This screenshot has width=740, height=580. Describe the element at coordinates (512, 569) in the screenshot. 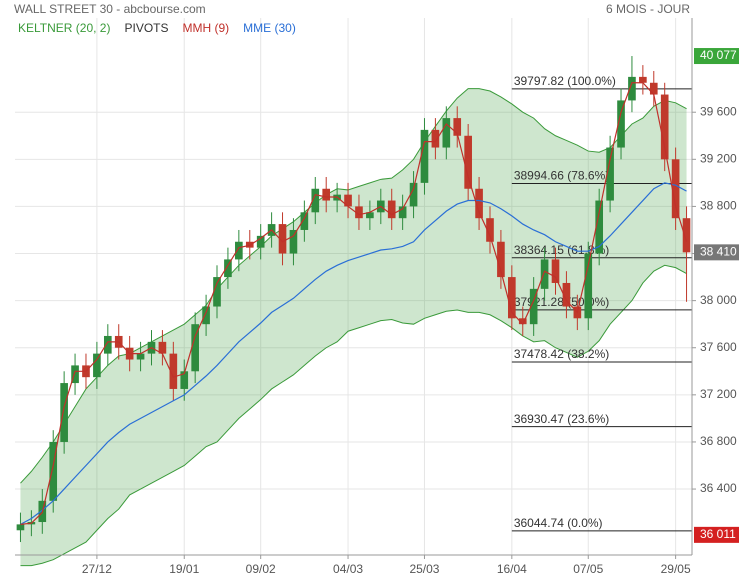

I see `x-tick-label: 16/04` at that location.